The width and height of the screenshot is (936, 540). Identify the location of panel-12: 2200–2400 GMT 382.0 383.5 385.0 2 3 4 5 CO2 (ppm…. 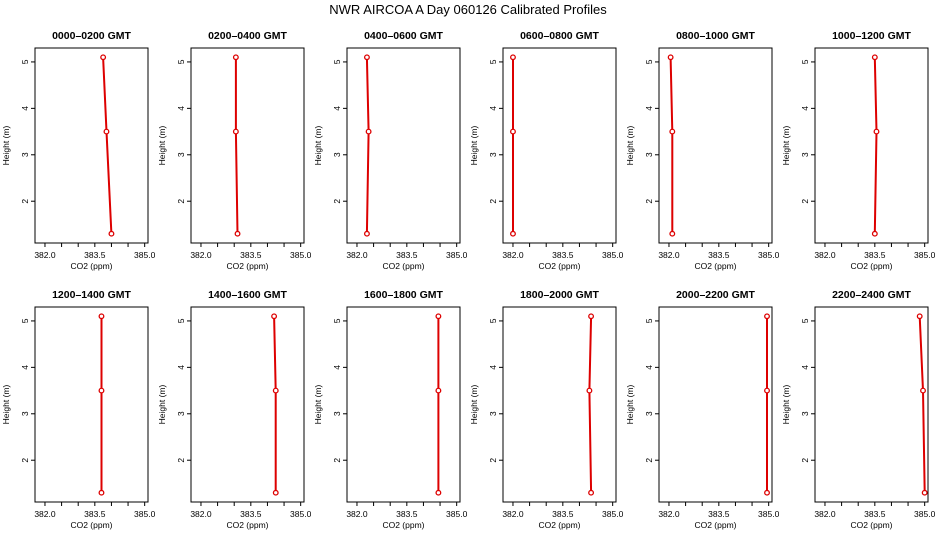
(858, 409).